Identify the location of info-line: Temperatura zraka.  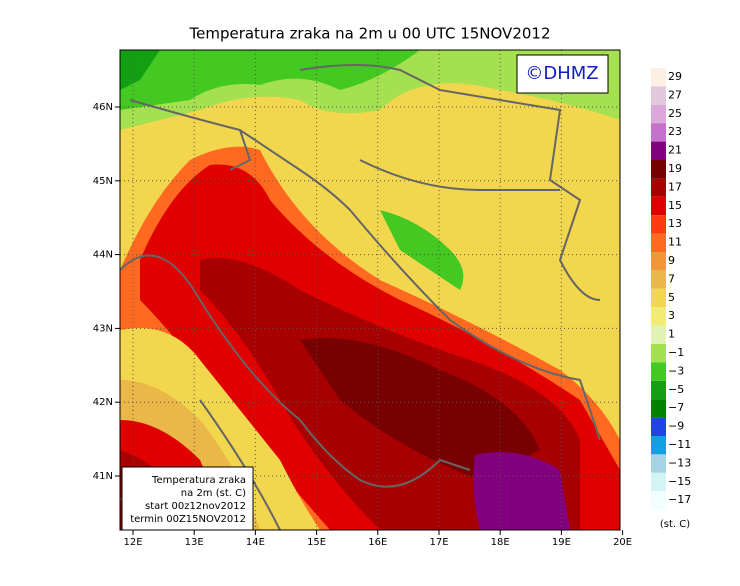
(198, 480).